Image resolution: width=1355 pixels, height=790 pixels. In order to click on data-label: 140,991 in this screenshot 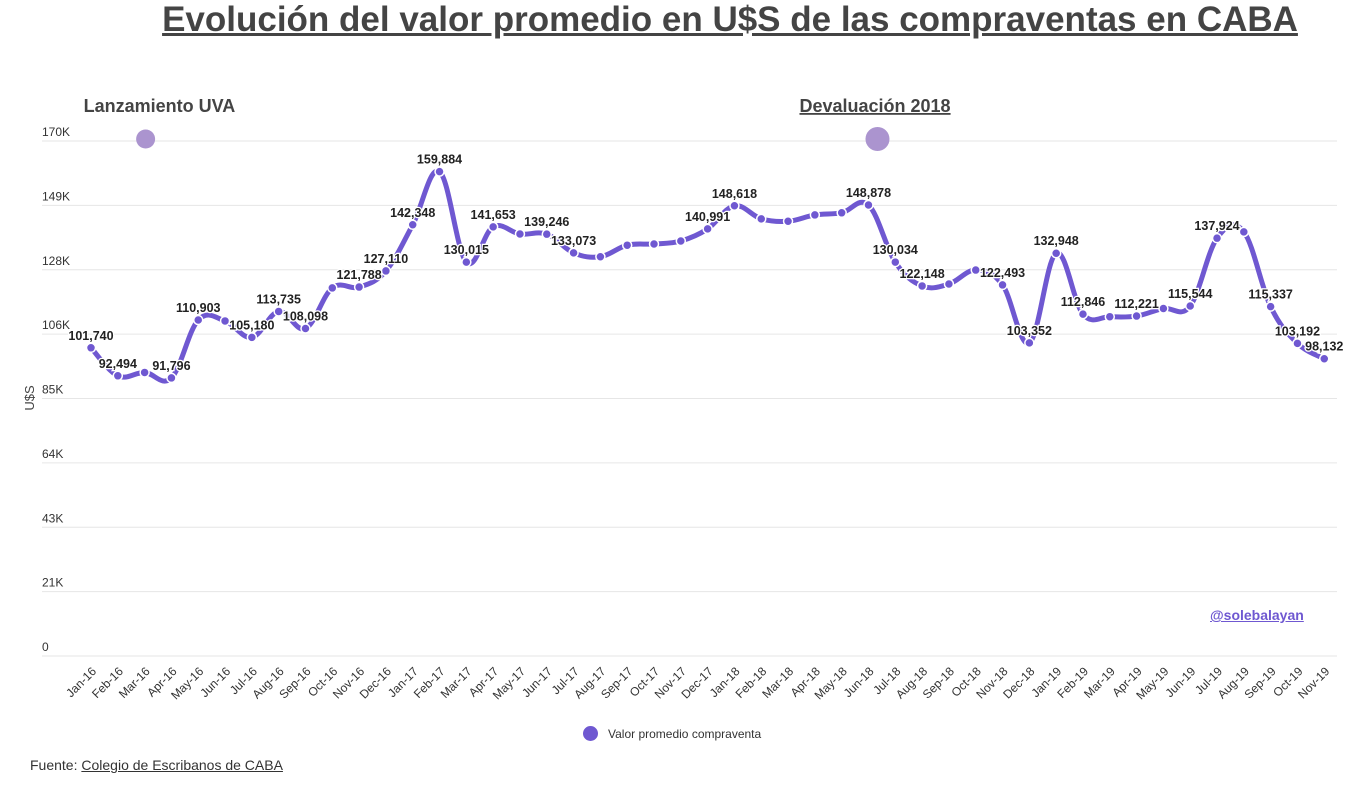, I will do `click(707, 217)`.